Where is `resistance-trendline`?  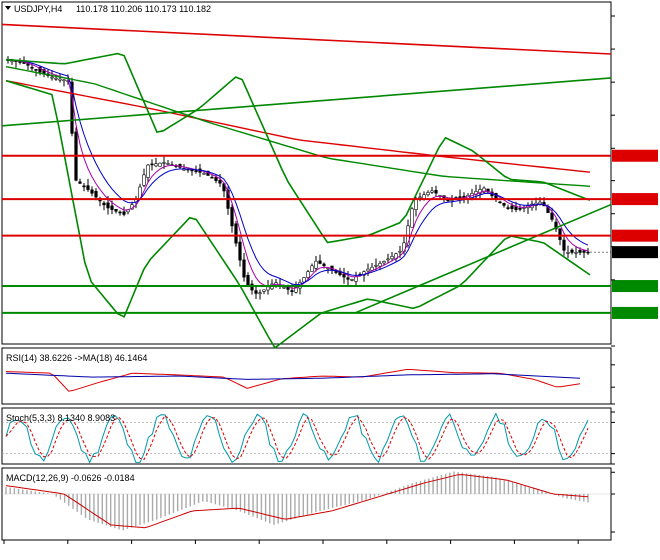
resistance-trendline is located at coordinates (306, 39).